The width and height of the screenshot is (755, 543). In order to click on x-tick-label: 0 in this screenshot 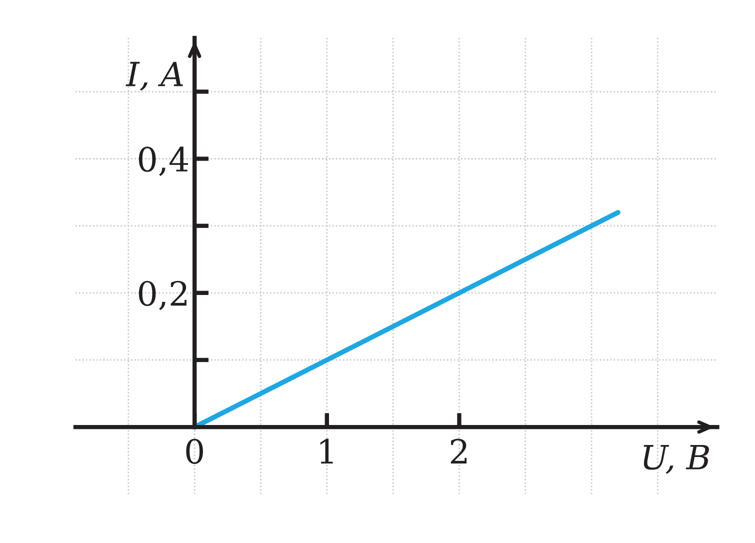, I will do `click(194, 451)`.